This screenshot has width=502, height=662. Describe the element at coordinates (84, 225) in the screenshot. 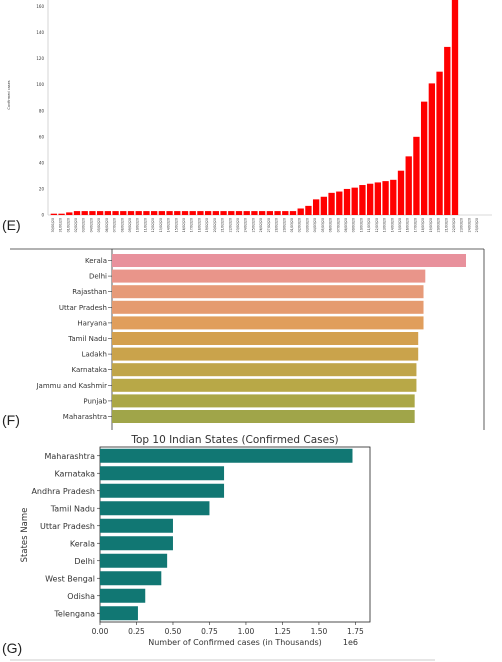

I see `panel-e-x-tick-label: 03/02/20` at that location.